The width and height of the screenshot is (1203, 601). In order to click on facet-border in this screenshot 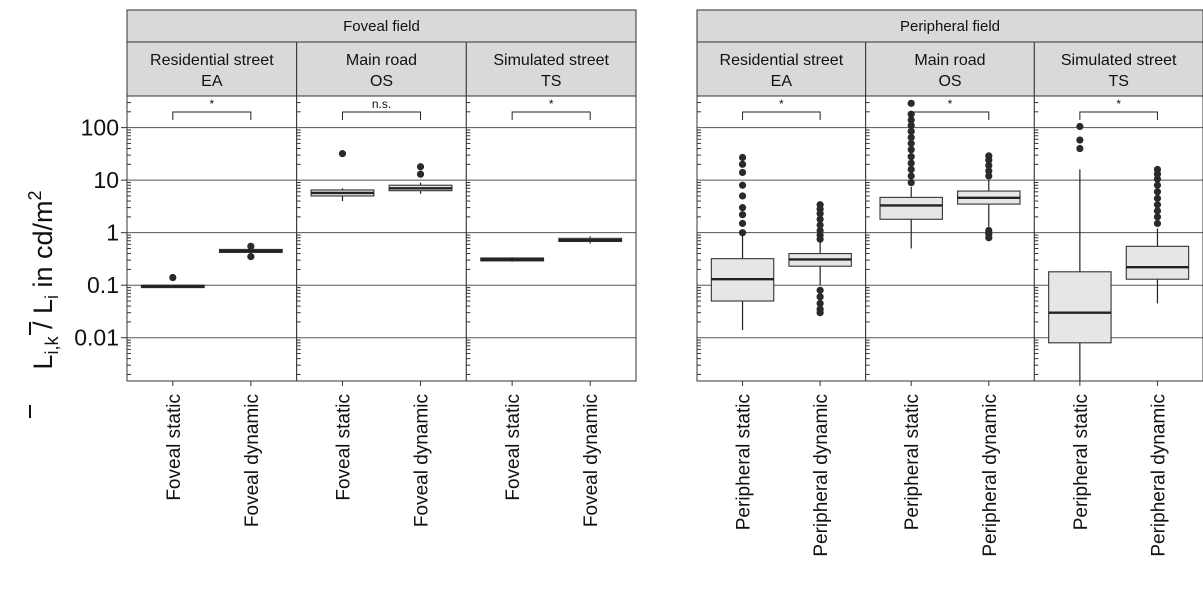, I will do `click(551, 238)`.